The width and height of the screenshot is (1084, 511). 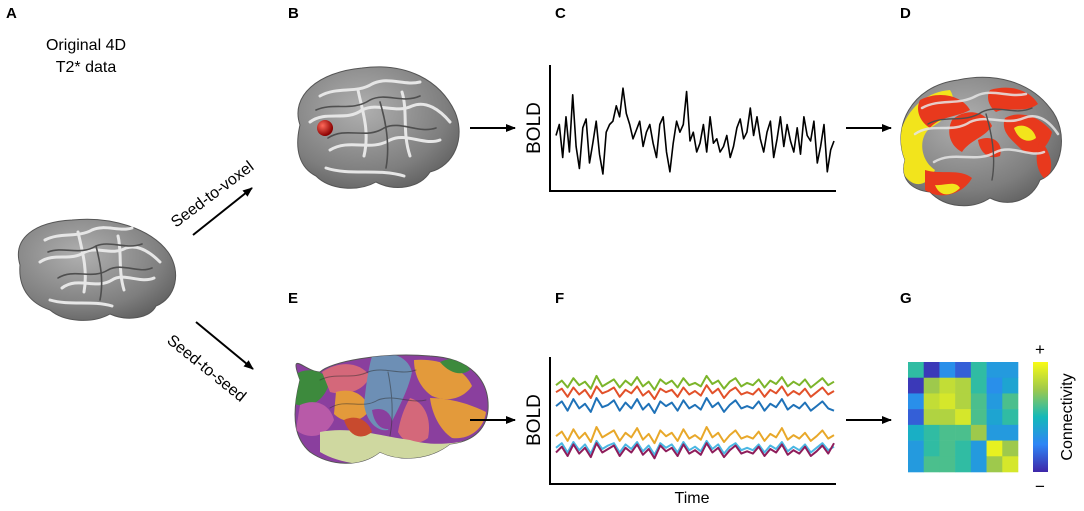 What do you see at coordinates (1040, 349) in the screenshot?
I see `colorbar-plus: +` at bounding box center [1040, 349].